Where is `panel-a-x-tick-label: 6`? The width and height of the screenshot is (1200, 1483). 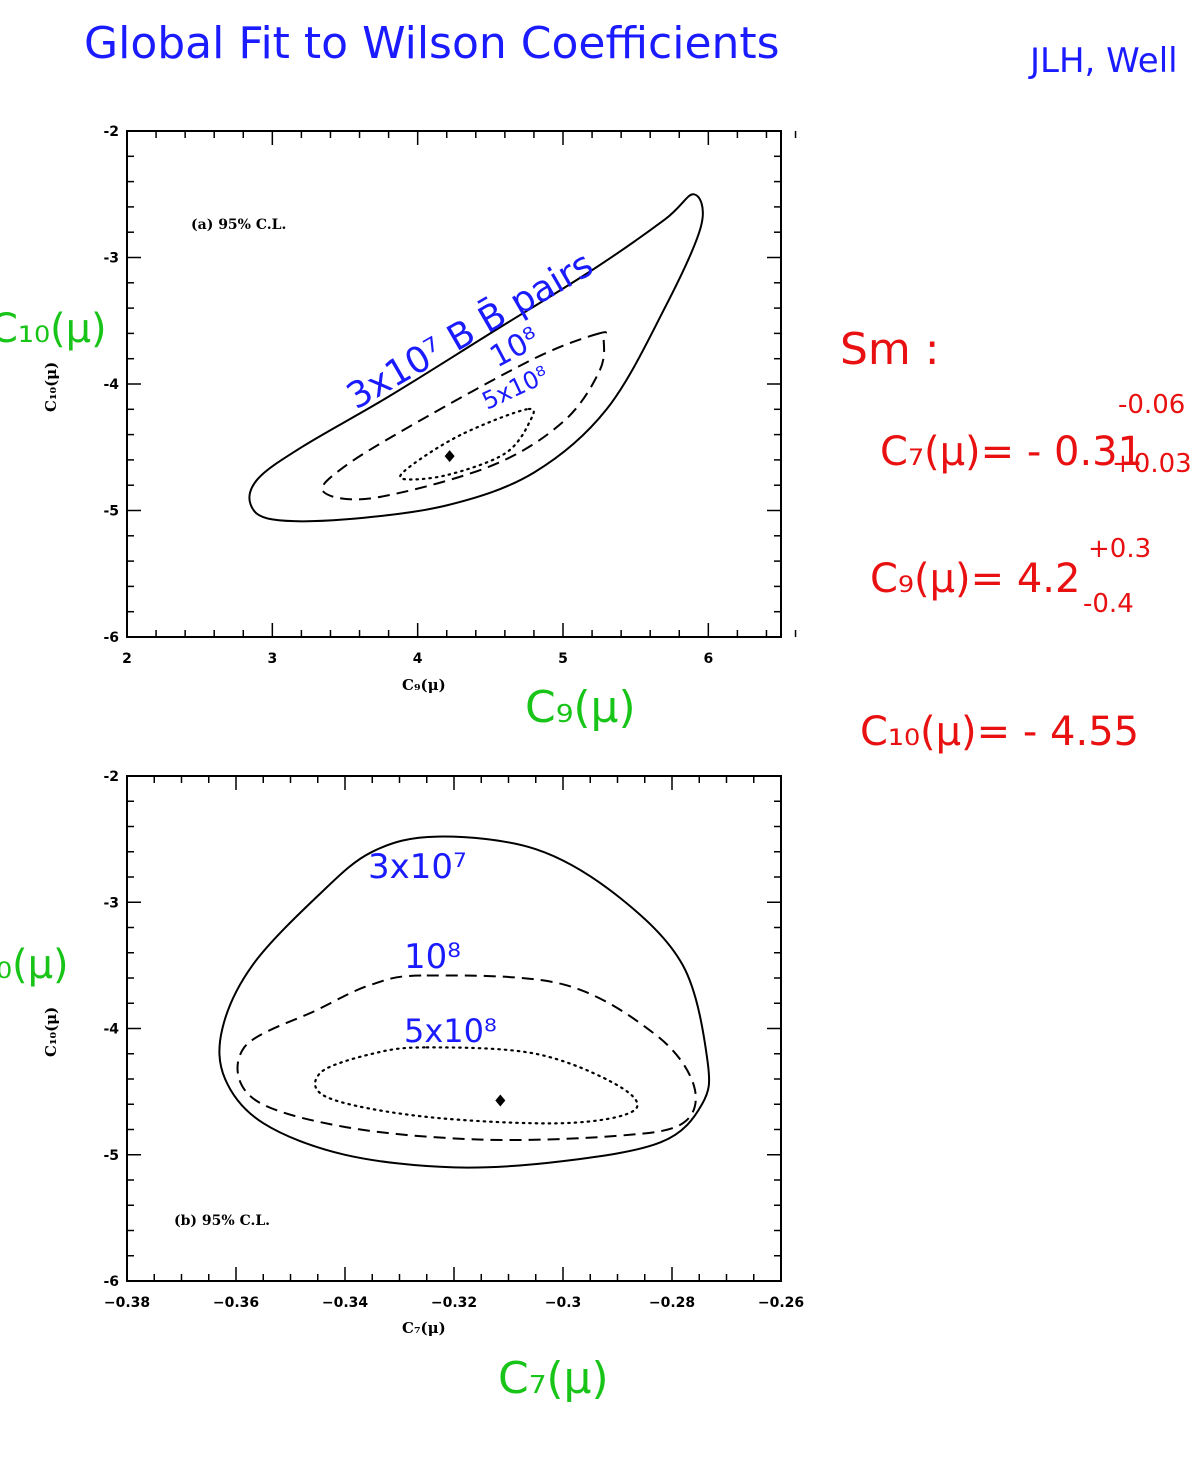
panel-a-x-tick-label: 6 is located at coordinates (708, 659).